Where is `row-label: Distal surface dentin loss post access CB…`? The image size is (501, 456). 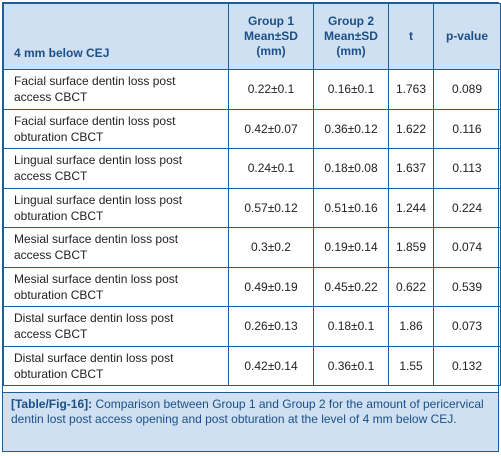 row-label: Distal surface dentin loss post access CB… is located at coordinates (116, 326).